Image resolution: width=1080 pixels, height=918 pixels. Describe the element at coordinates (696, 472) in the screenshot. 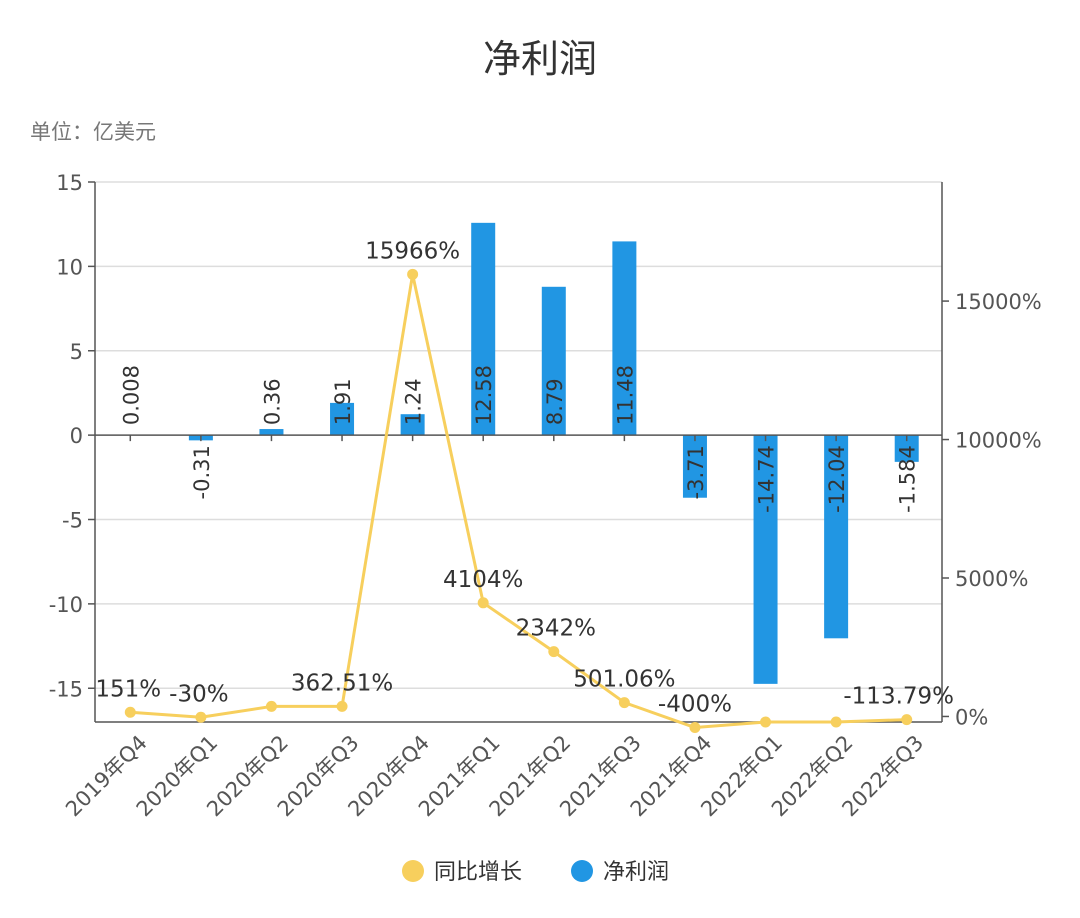

I see `bar-value-label: -3.71` at that location.